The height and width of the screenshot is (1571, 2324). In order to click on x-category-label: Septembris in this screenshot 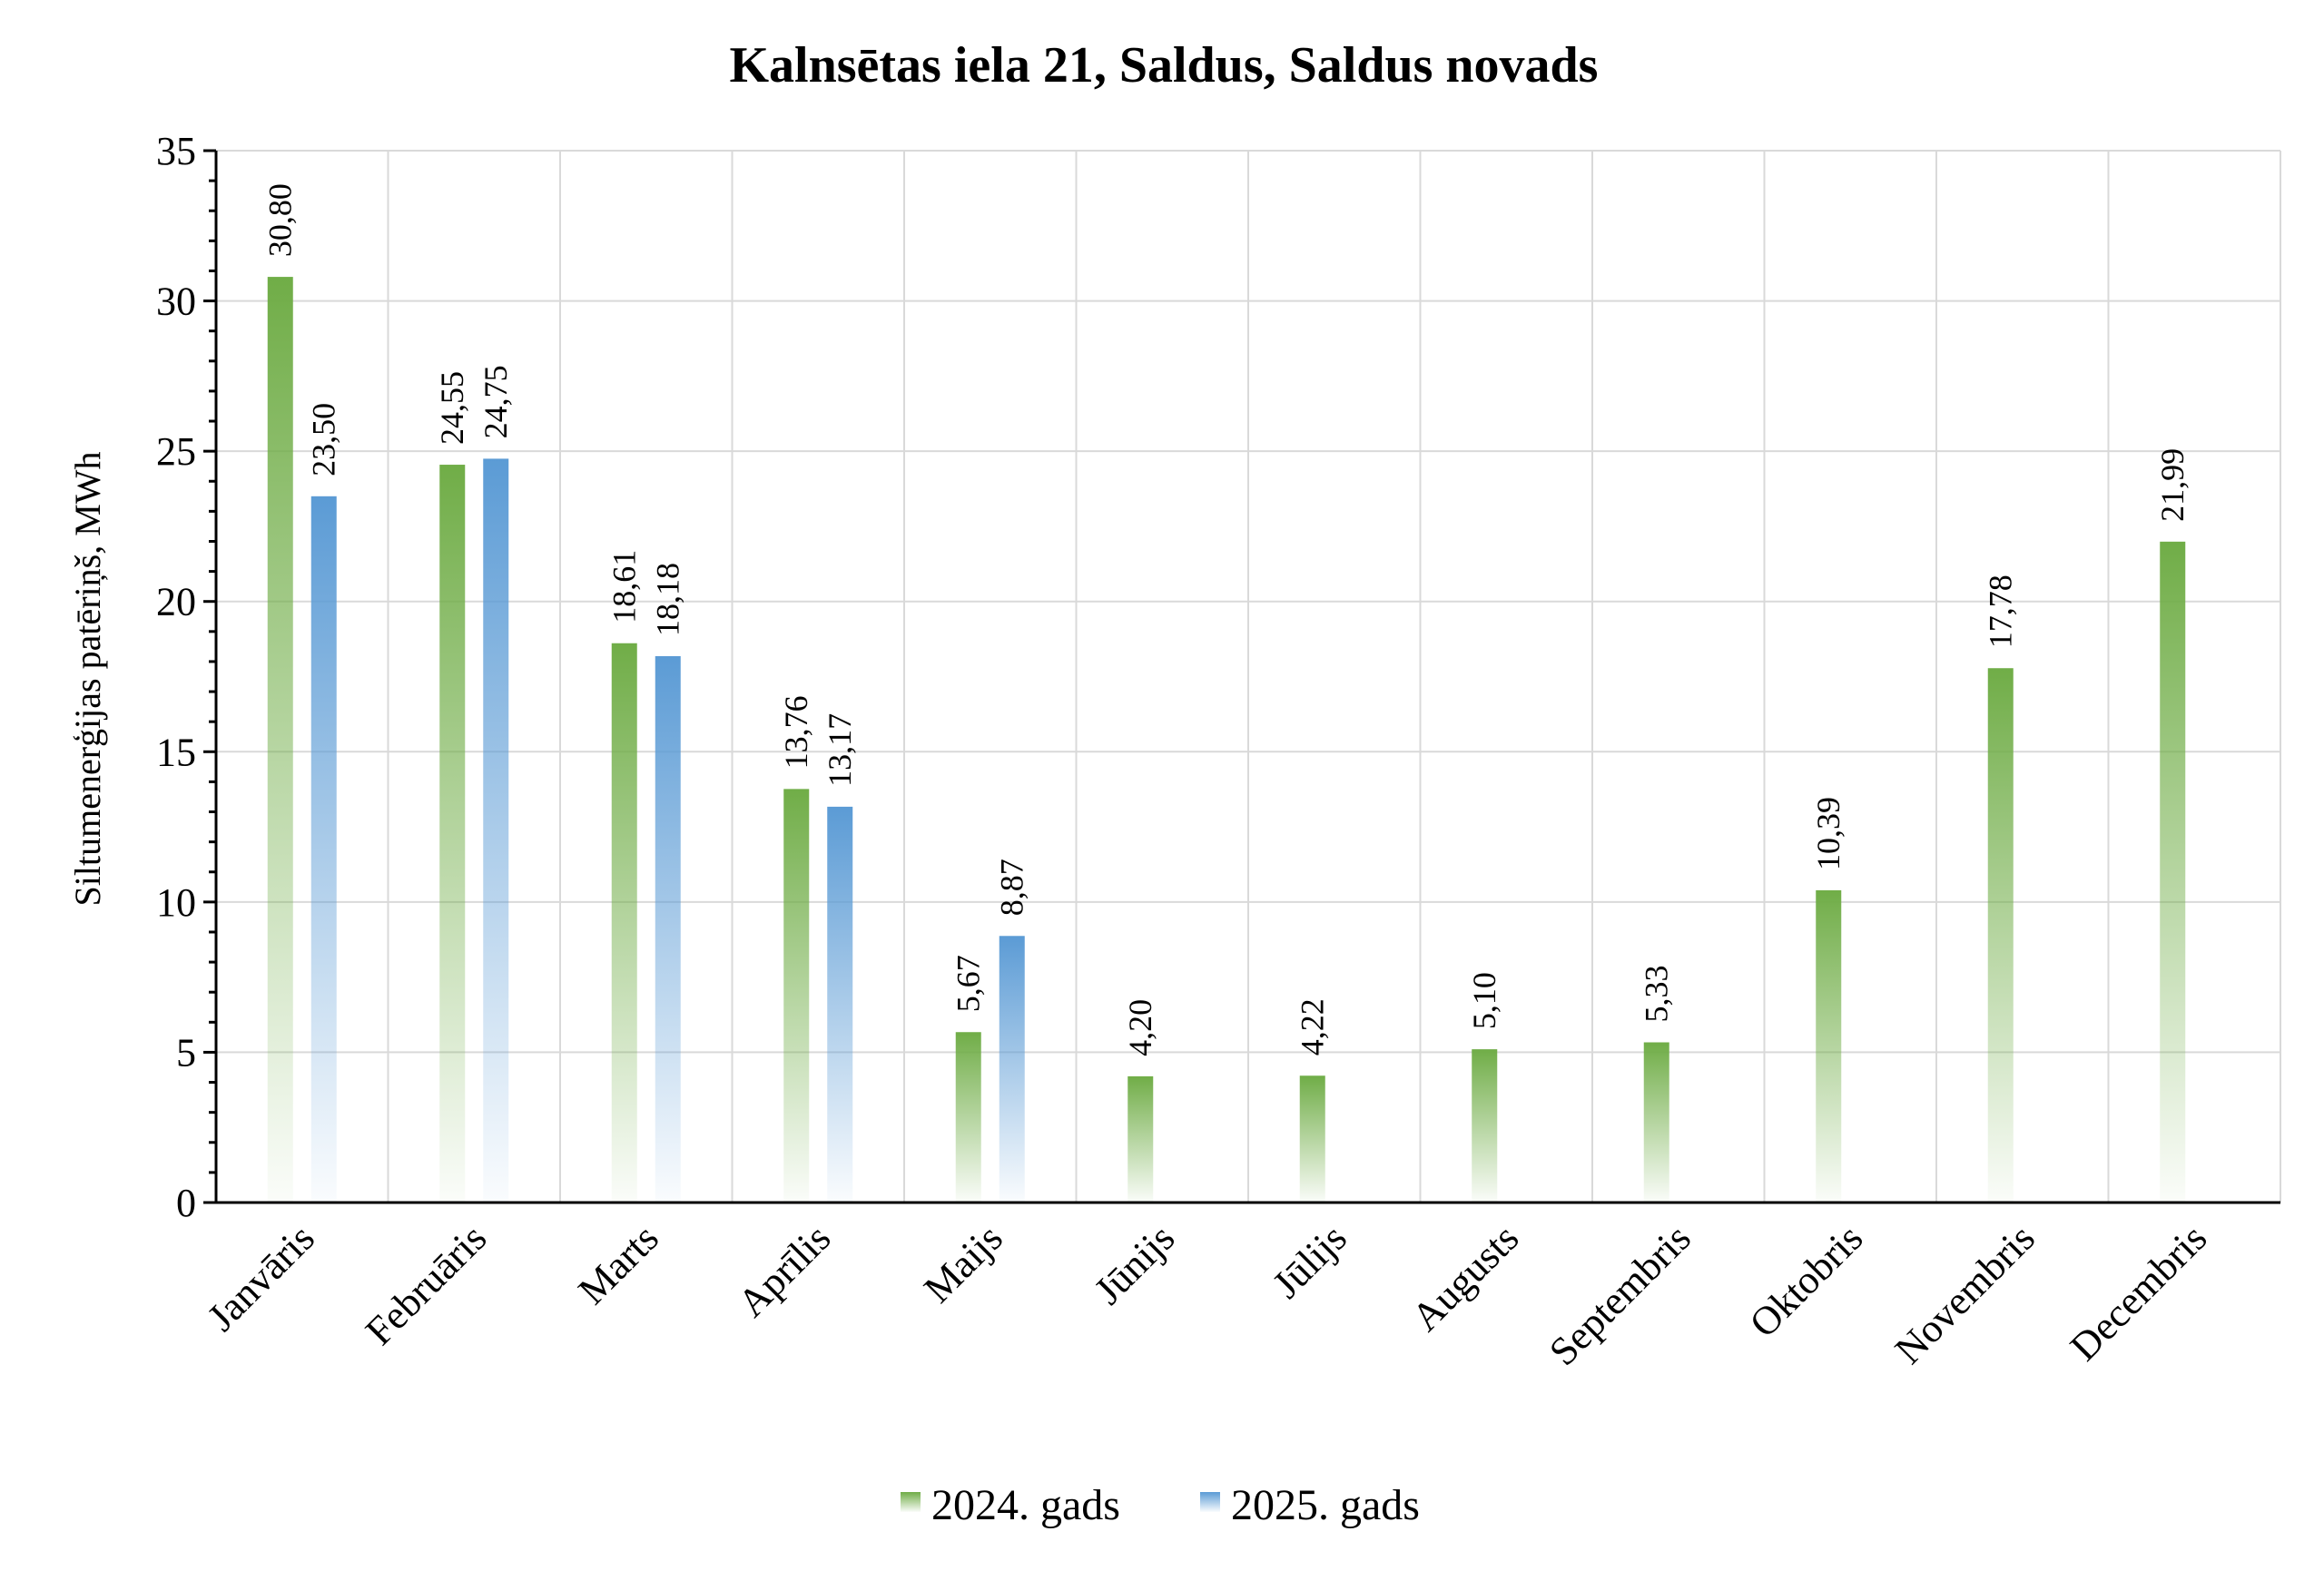, I will do `click(1620, 1294)`.